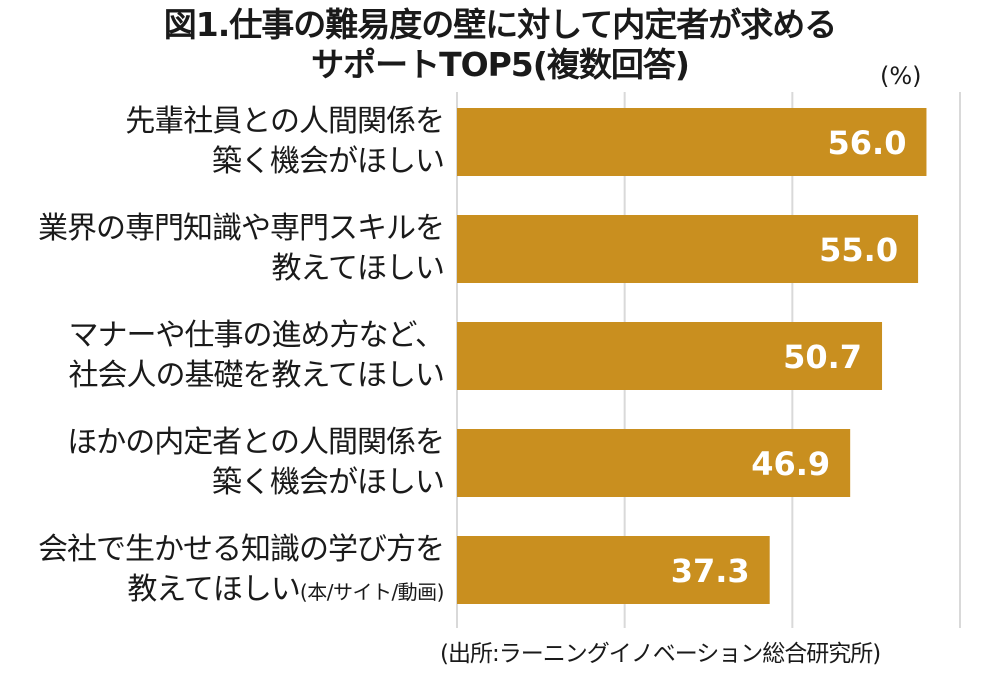 The width and height of the screenshot is (1000, 673). What do you see at coordinates (257, 375) in the screenshot?
I see `category-label-2-line-1: 社会人の基礎を教えてほしい` at bounding box center [257, 375].